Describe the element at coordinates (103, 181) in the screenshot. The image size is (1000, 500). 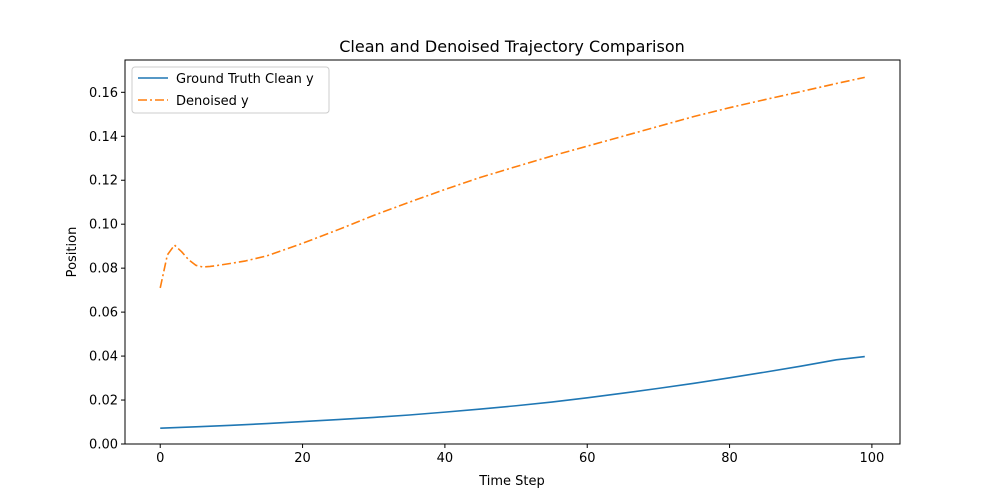
I see `y-tick-label: 0.12` at that location.